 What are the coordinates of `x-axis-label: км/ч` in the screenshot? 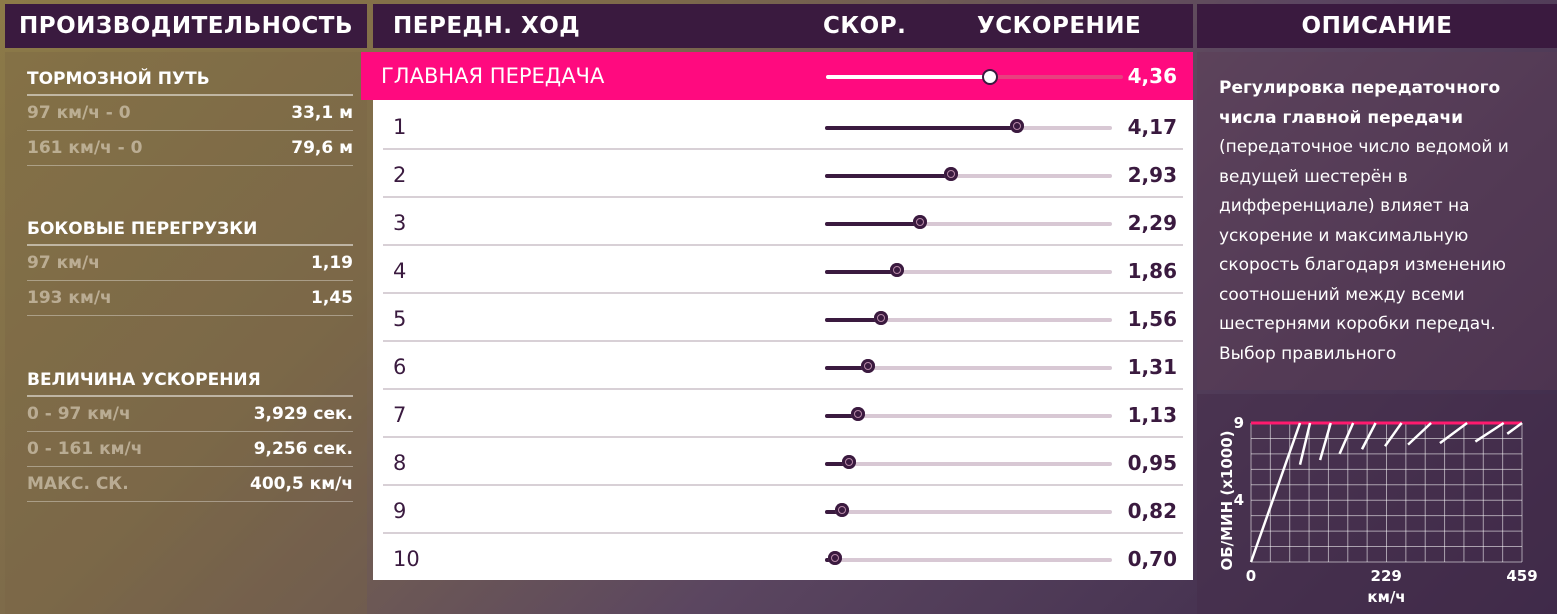 It's located at (1386, 597).